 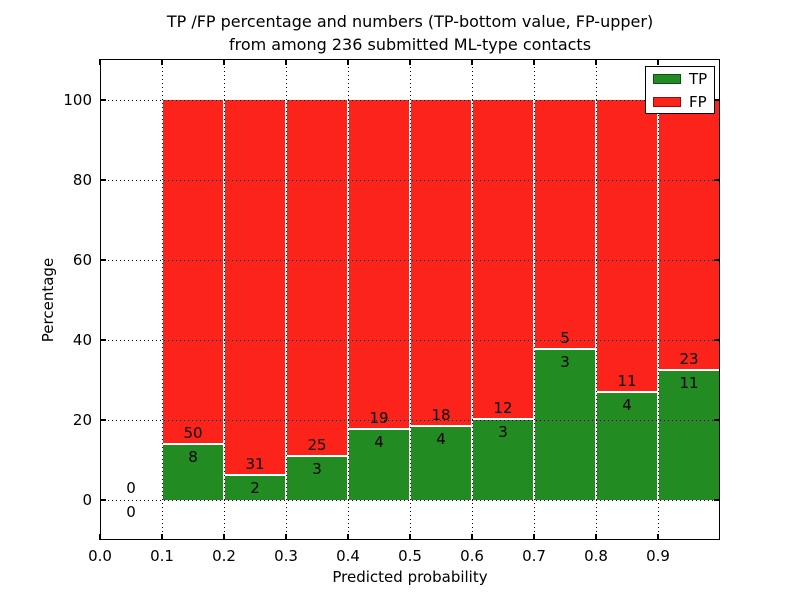 What do you see at coordinates (286, 299) in the screenshot?
I see `gridline-x-0.3` at bounding box center [286, 299].